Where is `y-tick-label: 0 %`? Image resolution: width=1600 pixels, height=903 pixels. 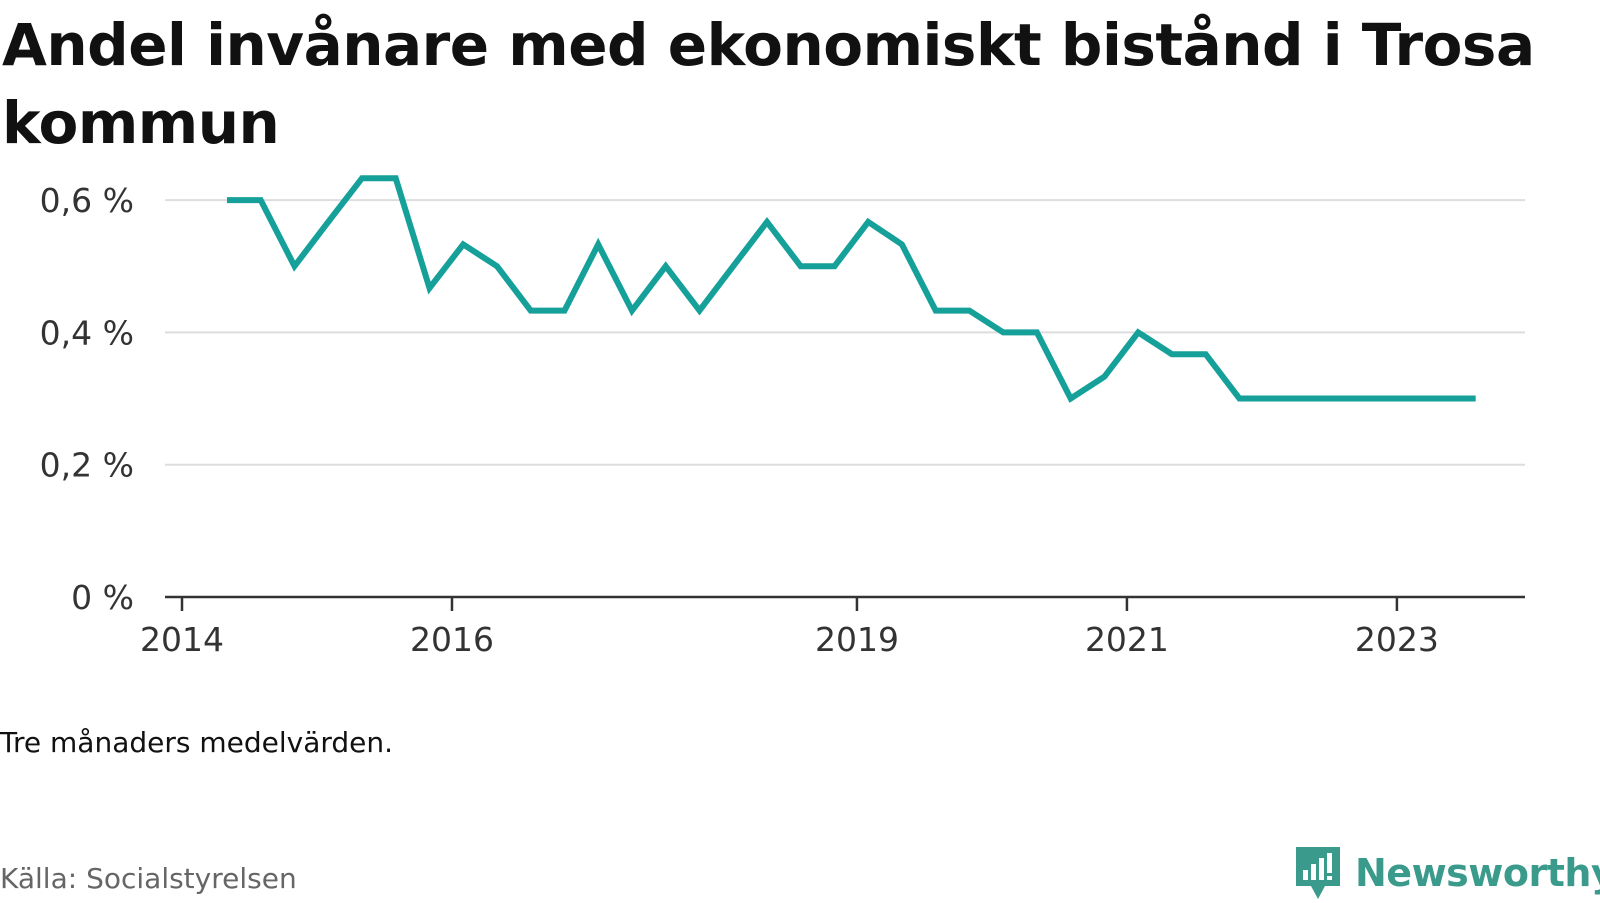
y-tick-label: 0 % is located at coordinates (102, 597).